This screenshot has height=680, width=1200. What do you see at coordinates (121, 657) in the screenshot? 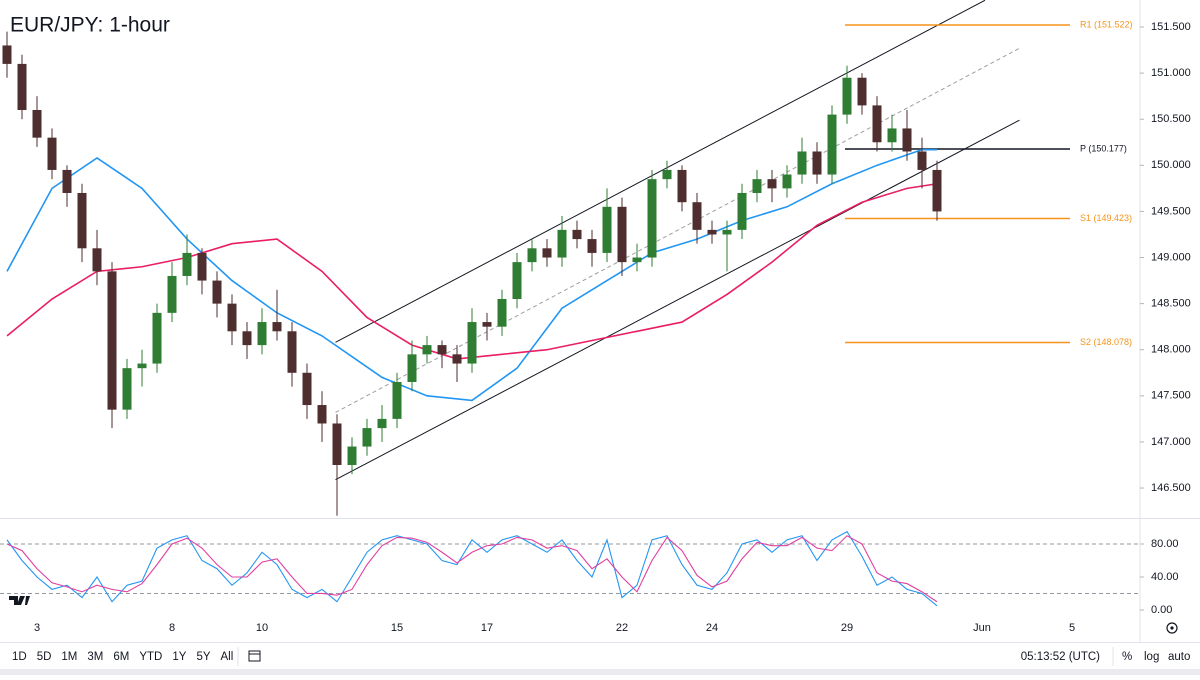
I see `range-button: 6M` at bounding box center [121, 657].